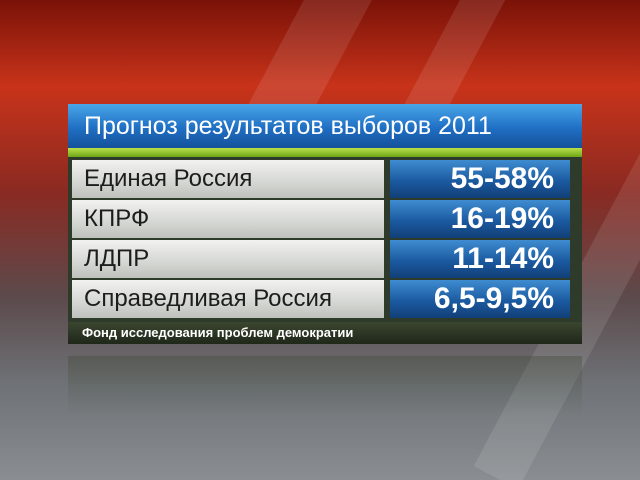  What do you see at coordinates (228, 219) in the screenshot?
I see `party-name: КПРФ` at bounding box center [228, 219].